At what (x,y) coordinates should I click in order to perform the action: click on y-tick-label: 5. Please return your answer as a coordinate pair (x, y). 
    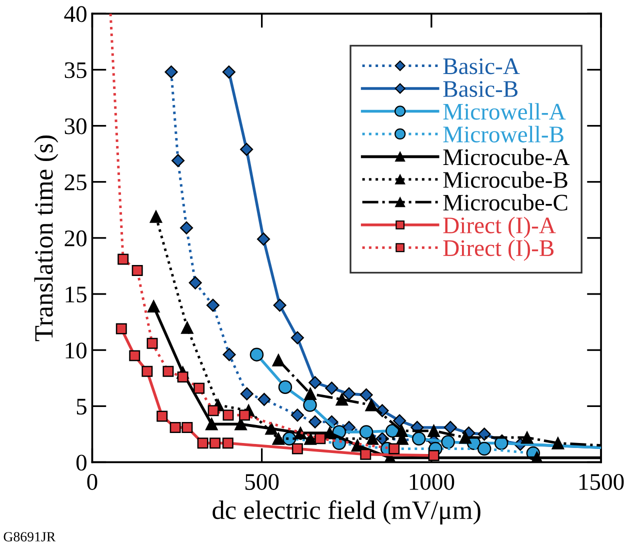
    Looking at the image, I should click on (81, 406).